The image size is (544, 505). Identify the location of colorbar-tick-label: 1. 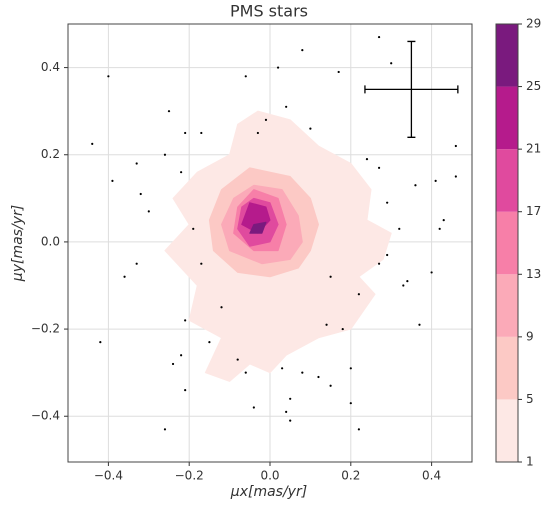
(530, 462).